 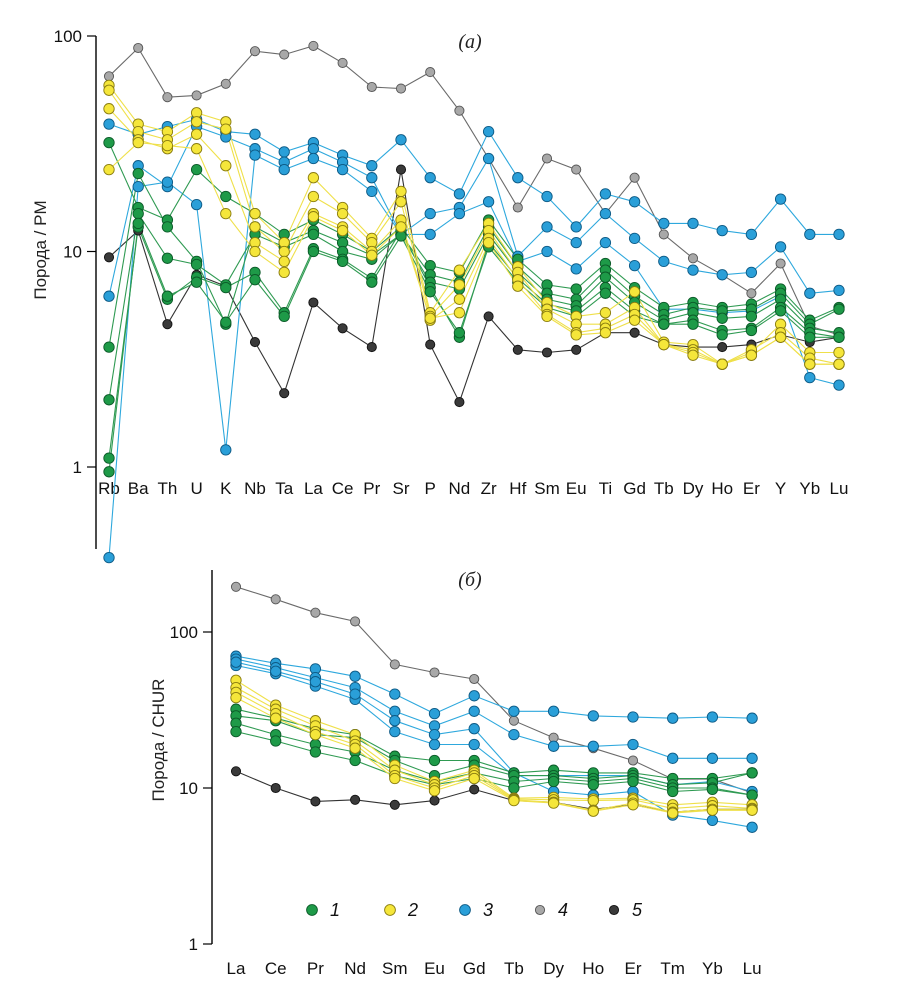 What do you see at coordinates (672, 968) in the screenshot?
I see `panel-b-x-tick-label-tm: Tm` at bounding box center [672, 968].